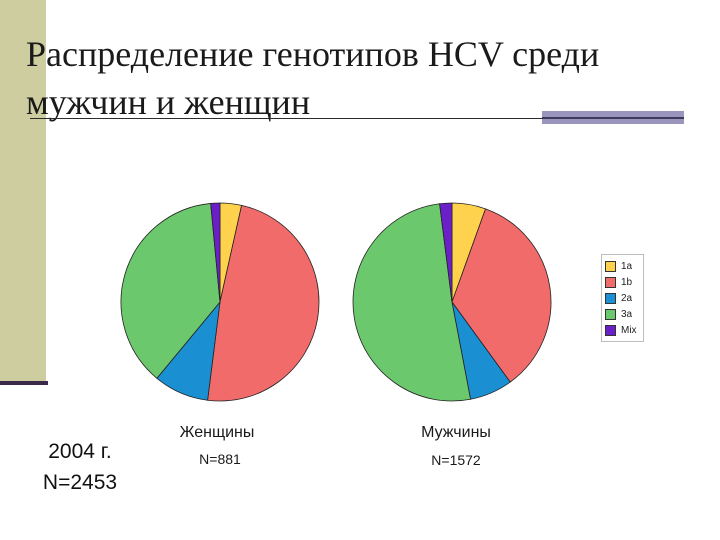 This screenshot has height=540, width=720. I want to click on legend-item-1b: 1b, so click(621, 282).